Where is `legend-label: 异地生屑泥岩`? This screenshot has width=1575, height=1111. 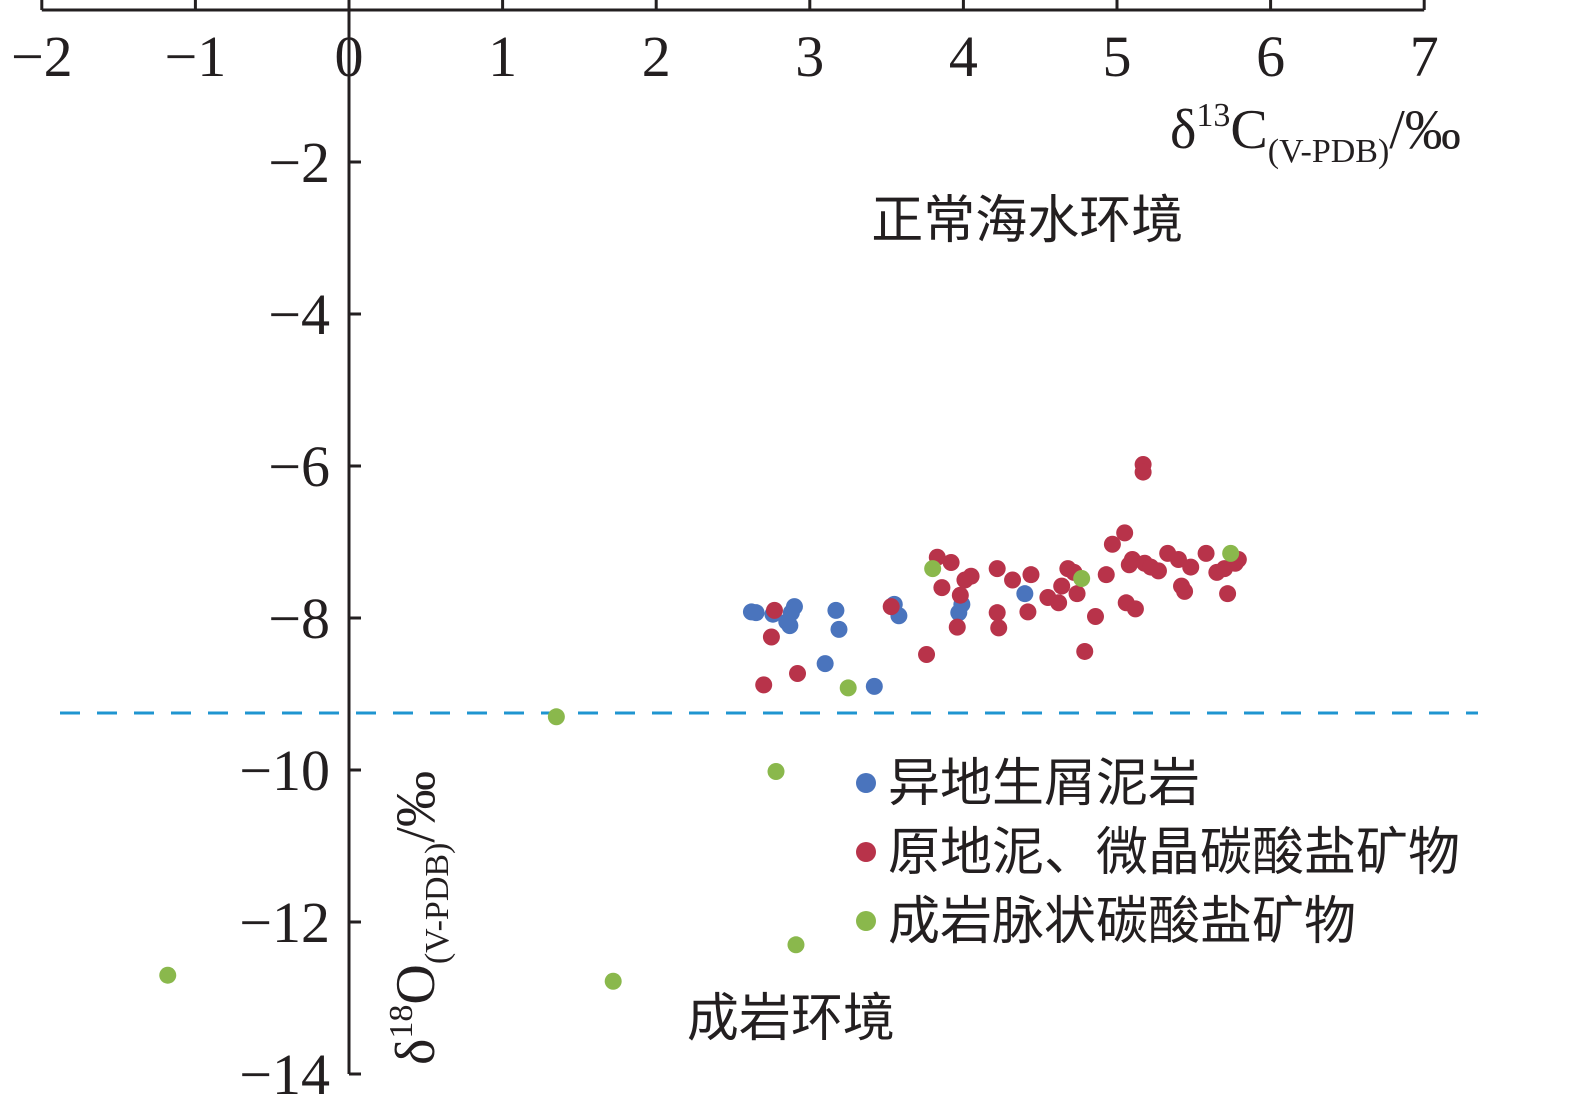
legend-label: 异地生屑泥岩 is located at coordinates (1044, 784).